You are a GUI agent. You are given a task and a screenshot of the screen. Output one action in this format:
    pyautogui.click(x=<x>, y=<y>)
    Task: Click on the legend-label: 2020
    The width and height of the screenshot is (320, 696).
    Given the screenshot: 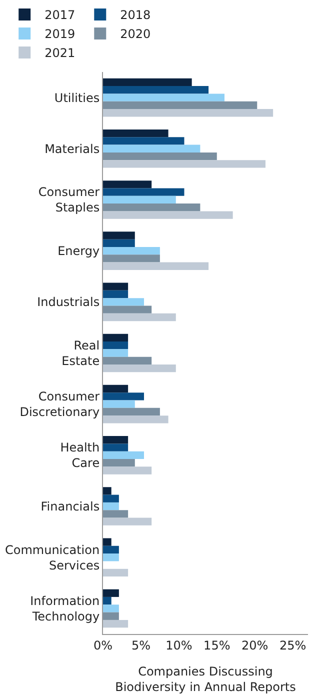 What is the action you would take?
    pyautogui.click(x=135, y=34)
    